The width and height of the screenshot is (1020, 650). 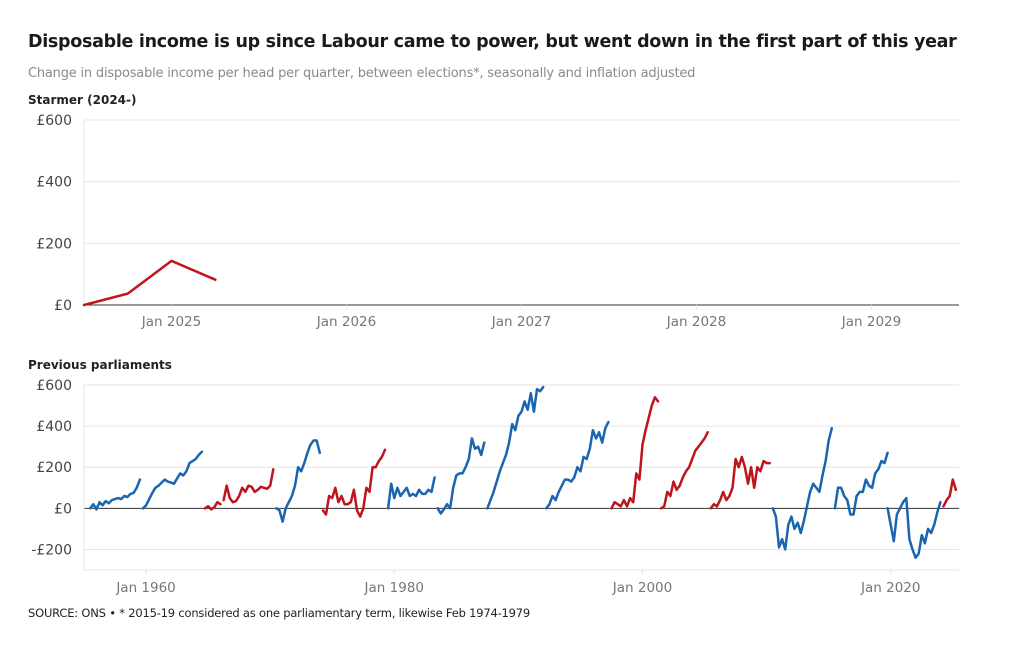 What do you see at coordinates (871, 322) in the screenshot?
I see `x-tick-label: Jan 2029` at bounding box center [871, 322].